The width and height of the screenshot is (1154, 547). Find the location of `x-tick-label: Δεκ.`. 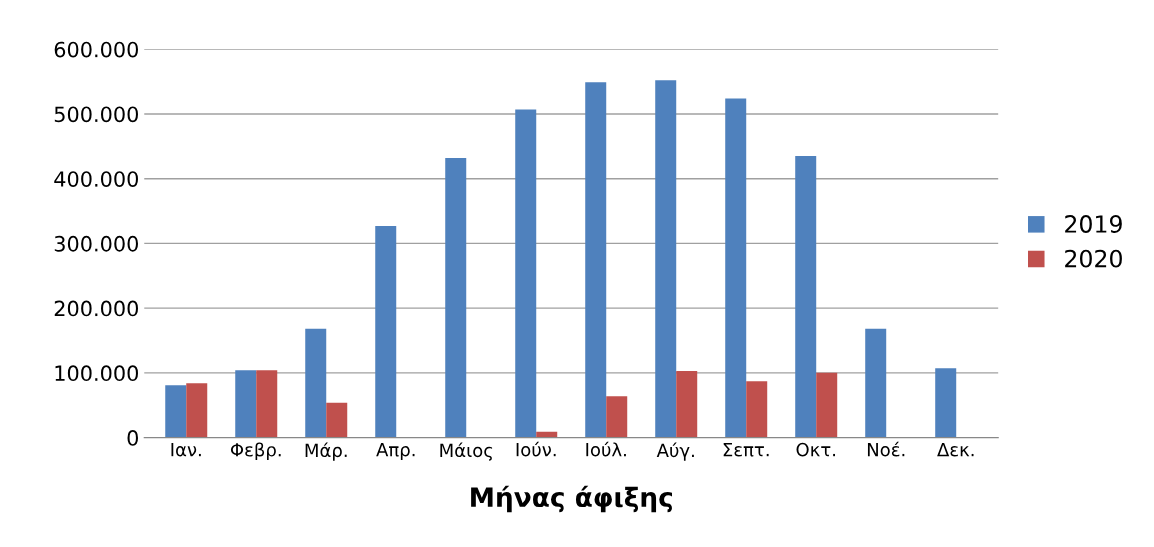

x-tick-label: Δεκ. is located at coordinates (955, 450).